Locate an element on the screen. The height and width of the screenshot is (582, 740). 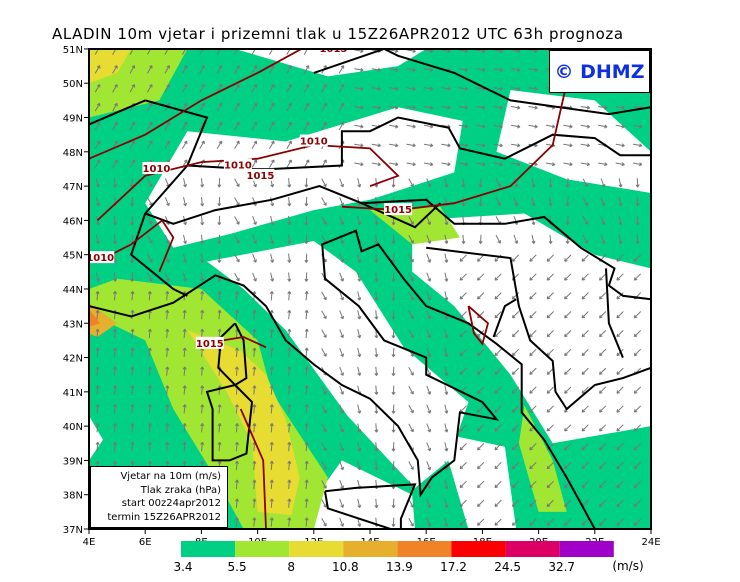
lon-tick-label: 24E is located at coordinates (650, 542).